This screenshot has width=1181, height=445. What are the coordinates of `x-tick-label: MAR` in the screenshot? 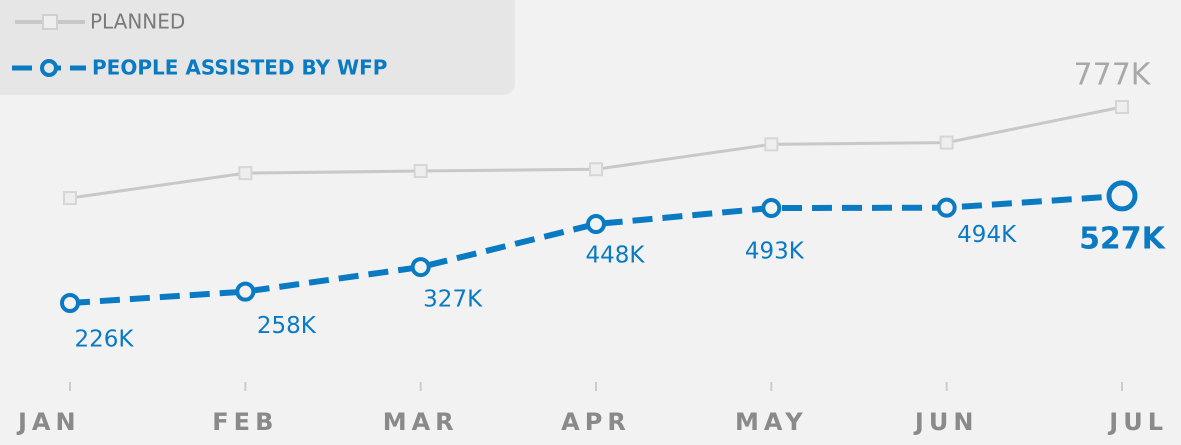 It's located at (421, 422).